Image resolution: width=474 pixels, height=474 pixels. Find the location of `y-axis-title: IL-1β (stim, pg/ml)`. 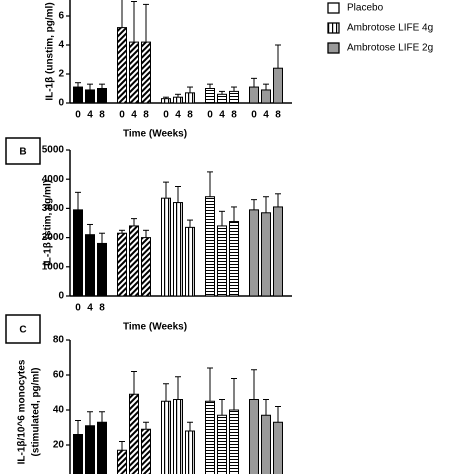

y-axis-title: IL-1β (stim, pg/ml) is located at coordinates (48, 223).